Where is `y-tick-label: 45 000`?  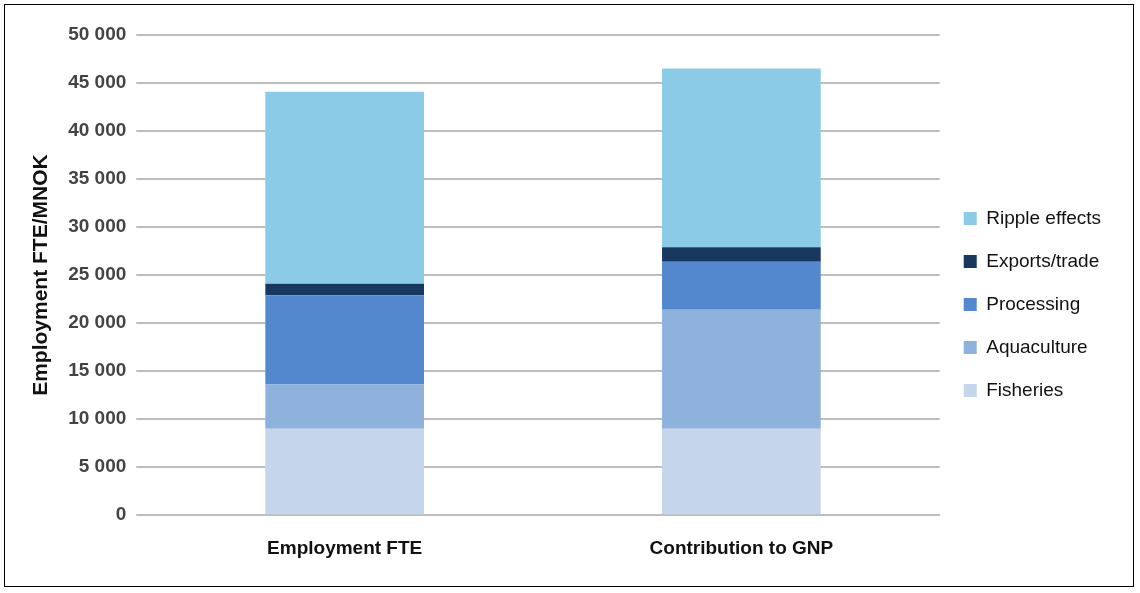 y-tick-label: 45 000 is located at coordinates (97, 82).